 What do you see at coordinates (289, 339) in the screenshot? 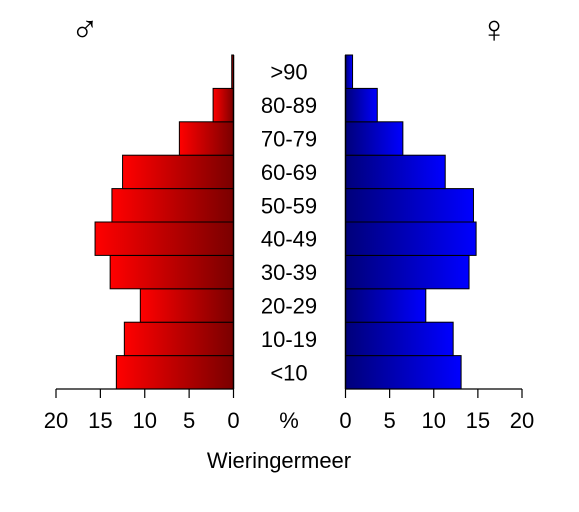
I see `age-group-label: 10-19` at bounding box center [289, 339].